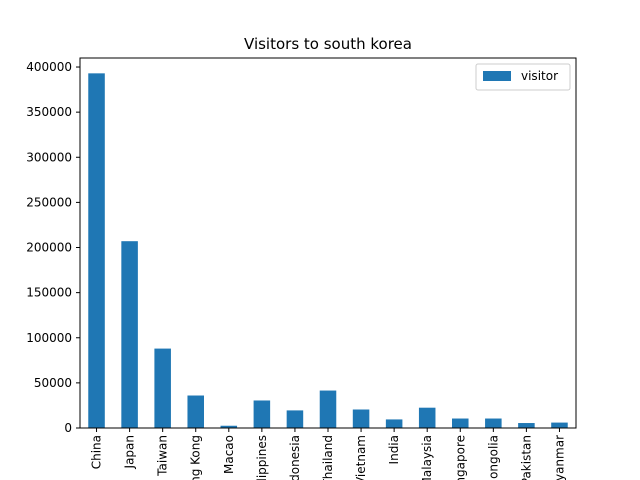  What do you see at coordinates (49, 112) in the screenshot?
I see `y-tick-label: 350000` at bounding box center [49, 112].